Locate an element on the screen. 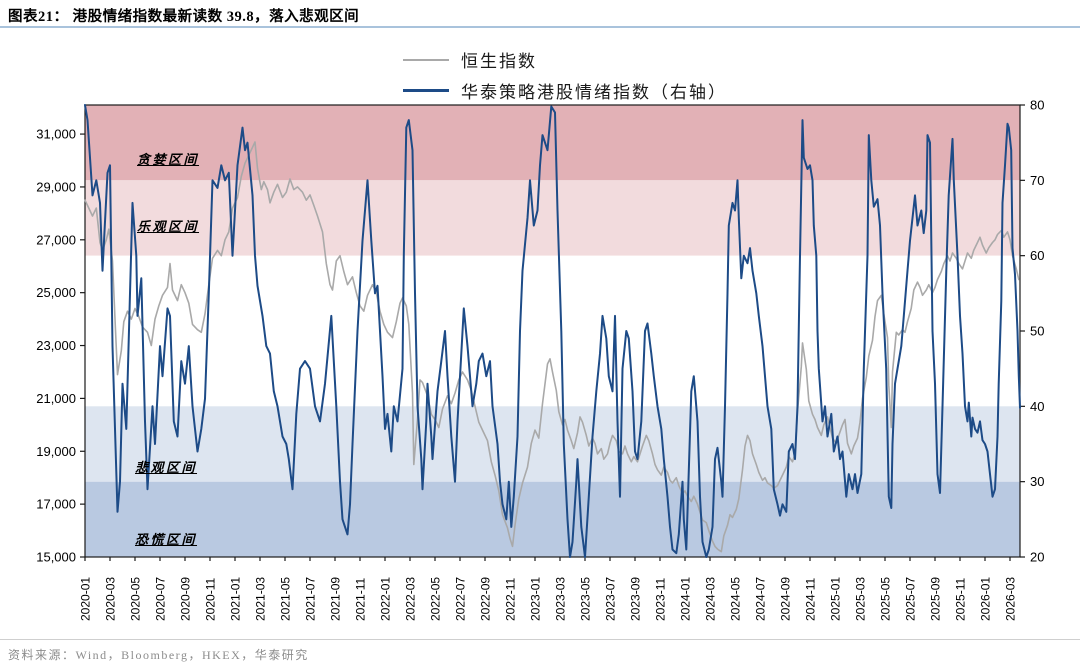 Image resolution: width=1080 pixels, height=672 pixels. x-axis-label: 2024-05 is located at coordinates (736, 599).